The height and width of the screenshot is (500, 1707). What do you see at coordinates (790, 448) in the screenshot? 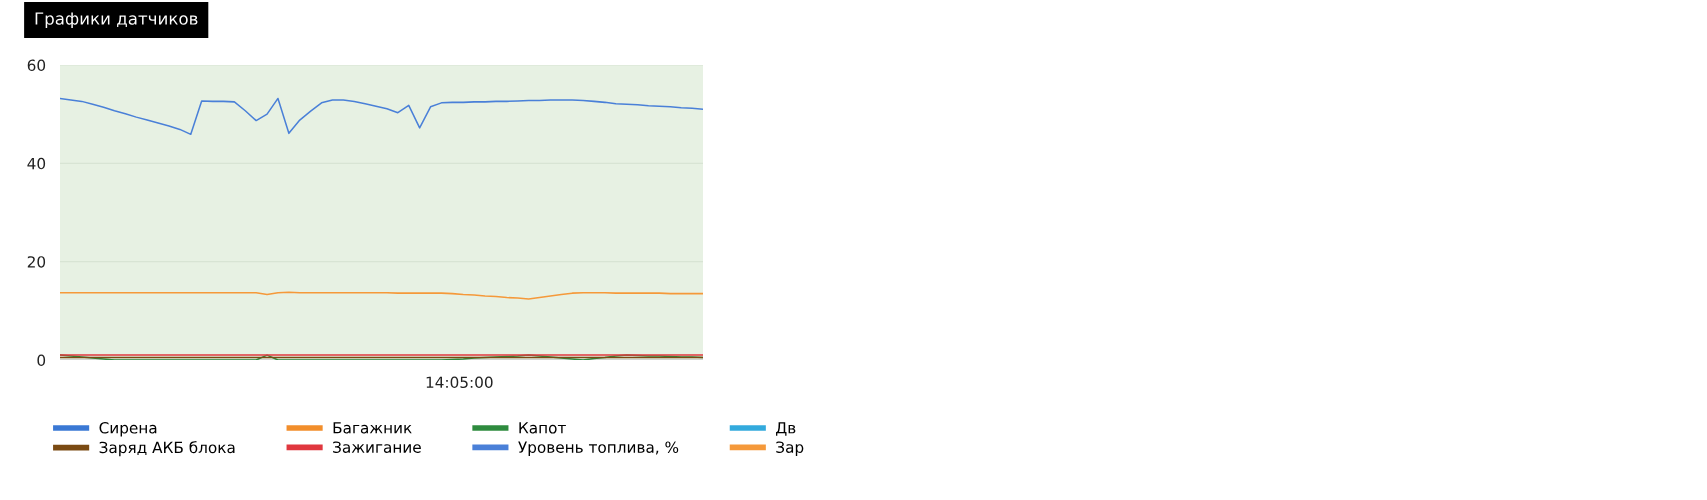
I see `legend-label: Зар` at bounding box center [790, 448].